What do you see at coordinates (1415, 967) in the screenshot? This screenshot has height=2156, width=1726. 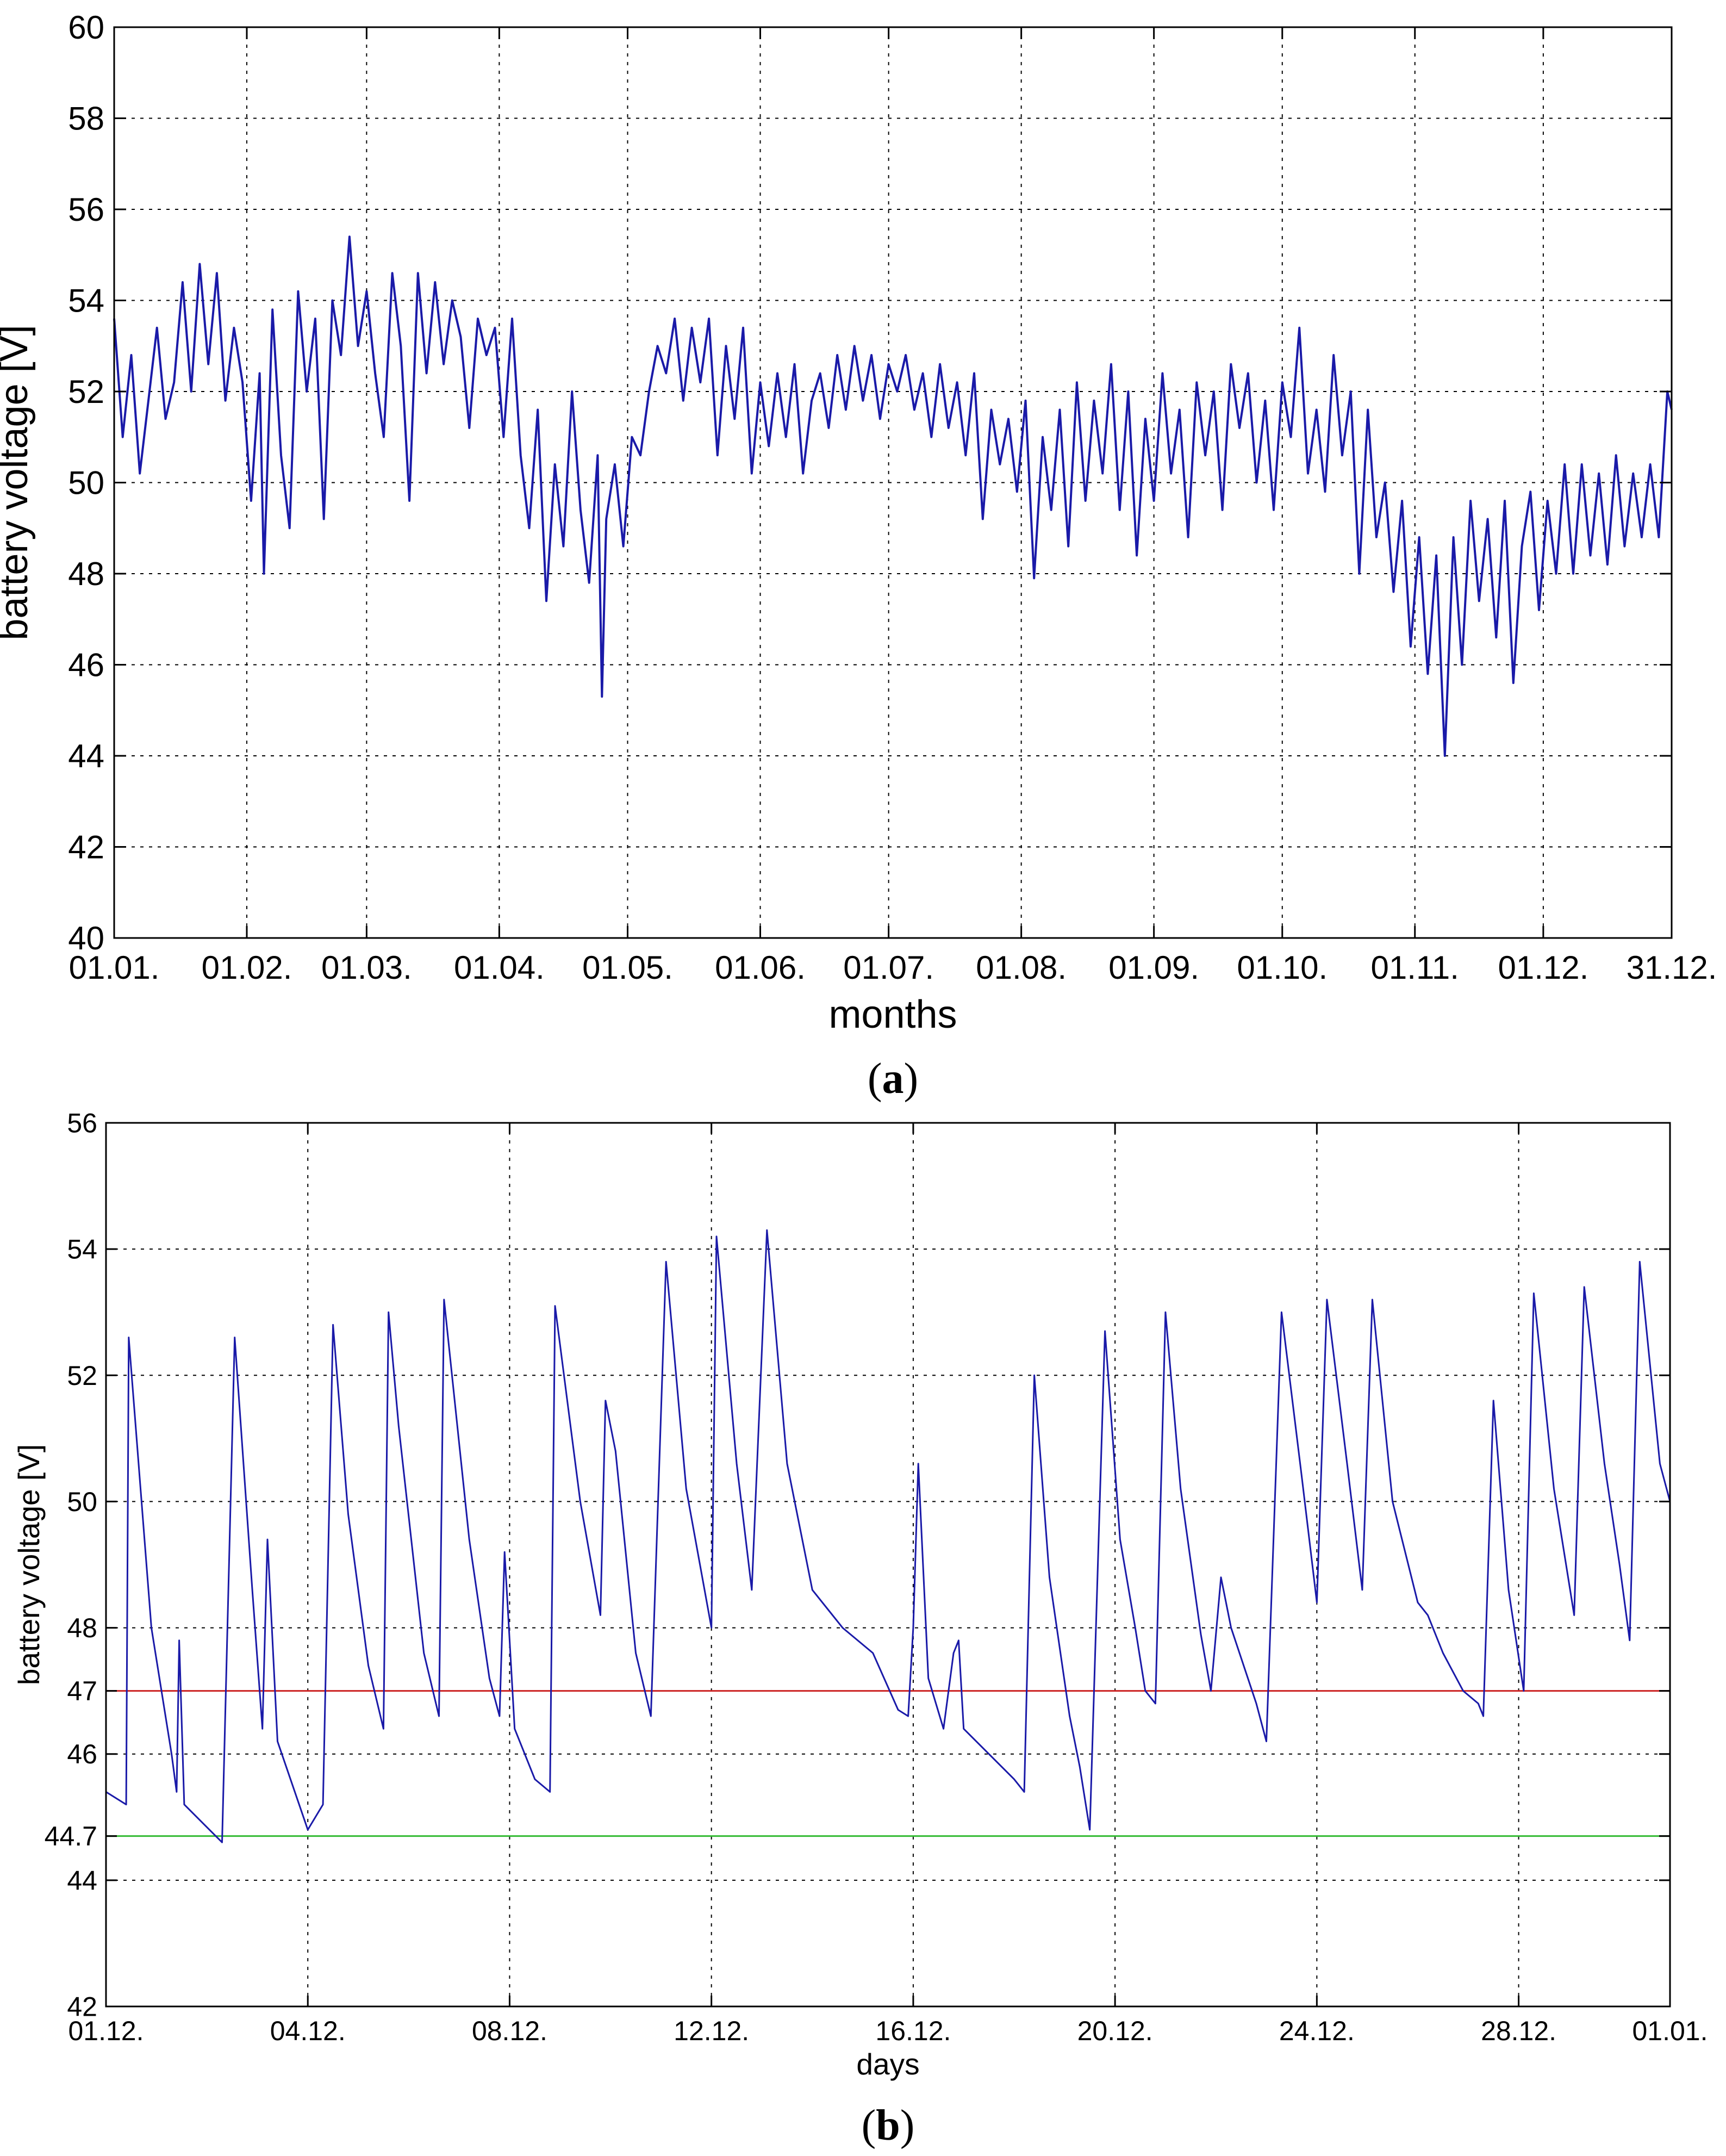 I see `x-tick-label: 01.11.` at bounding box center [1415, 967].